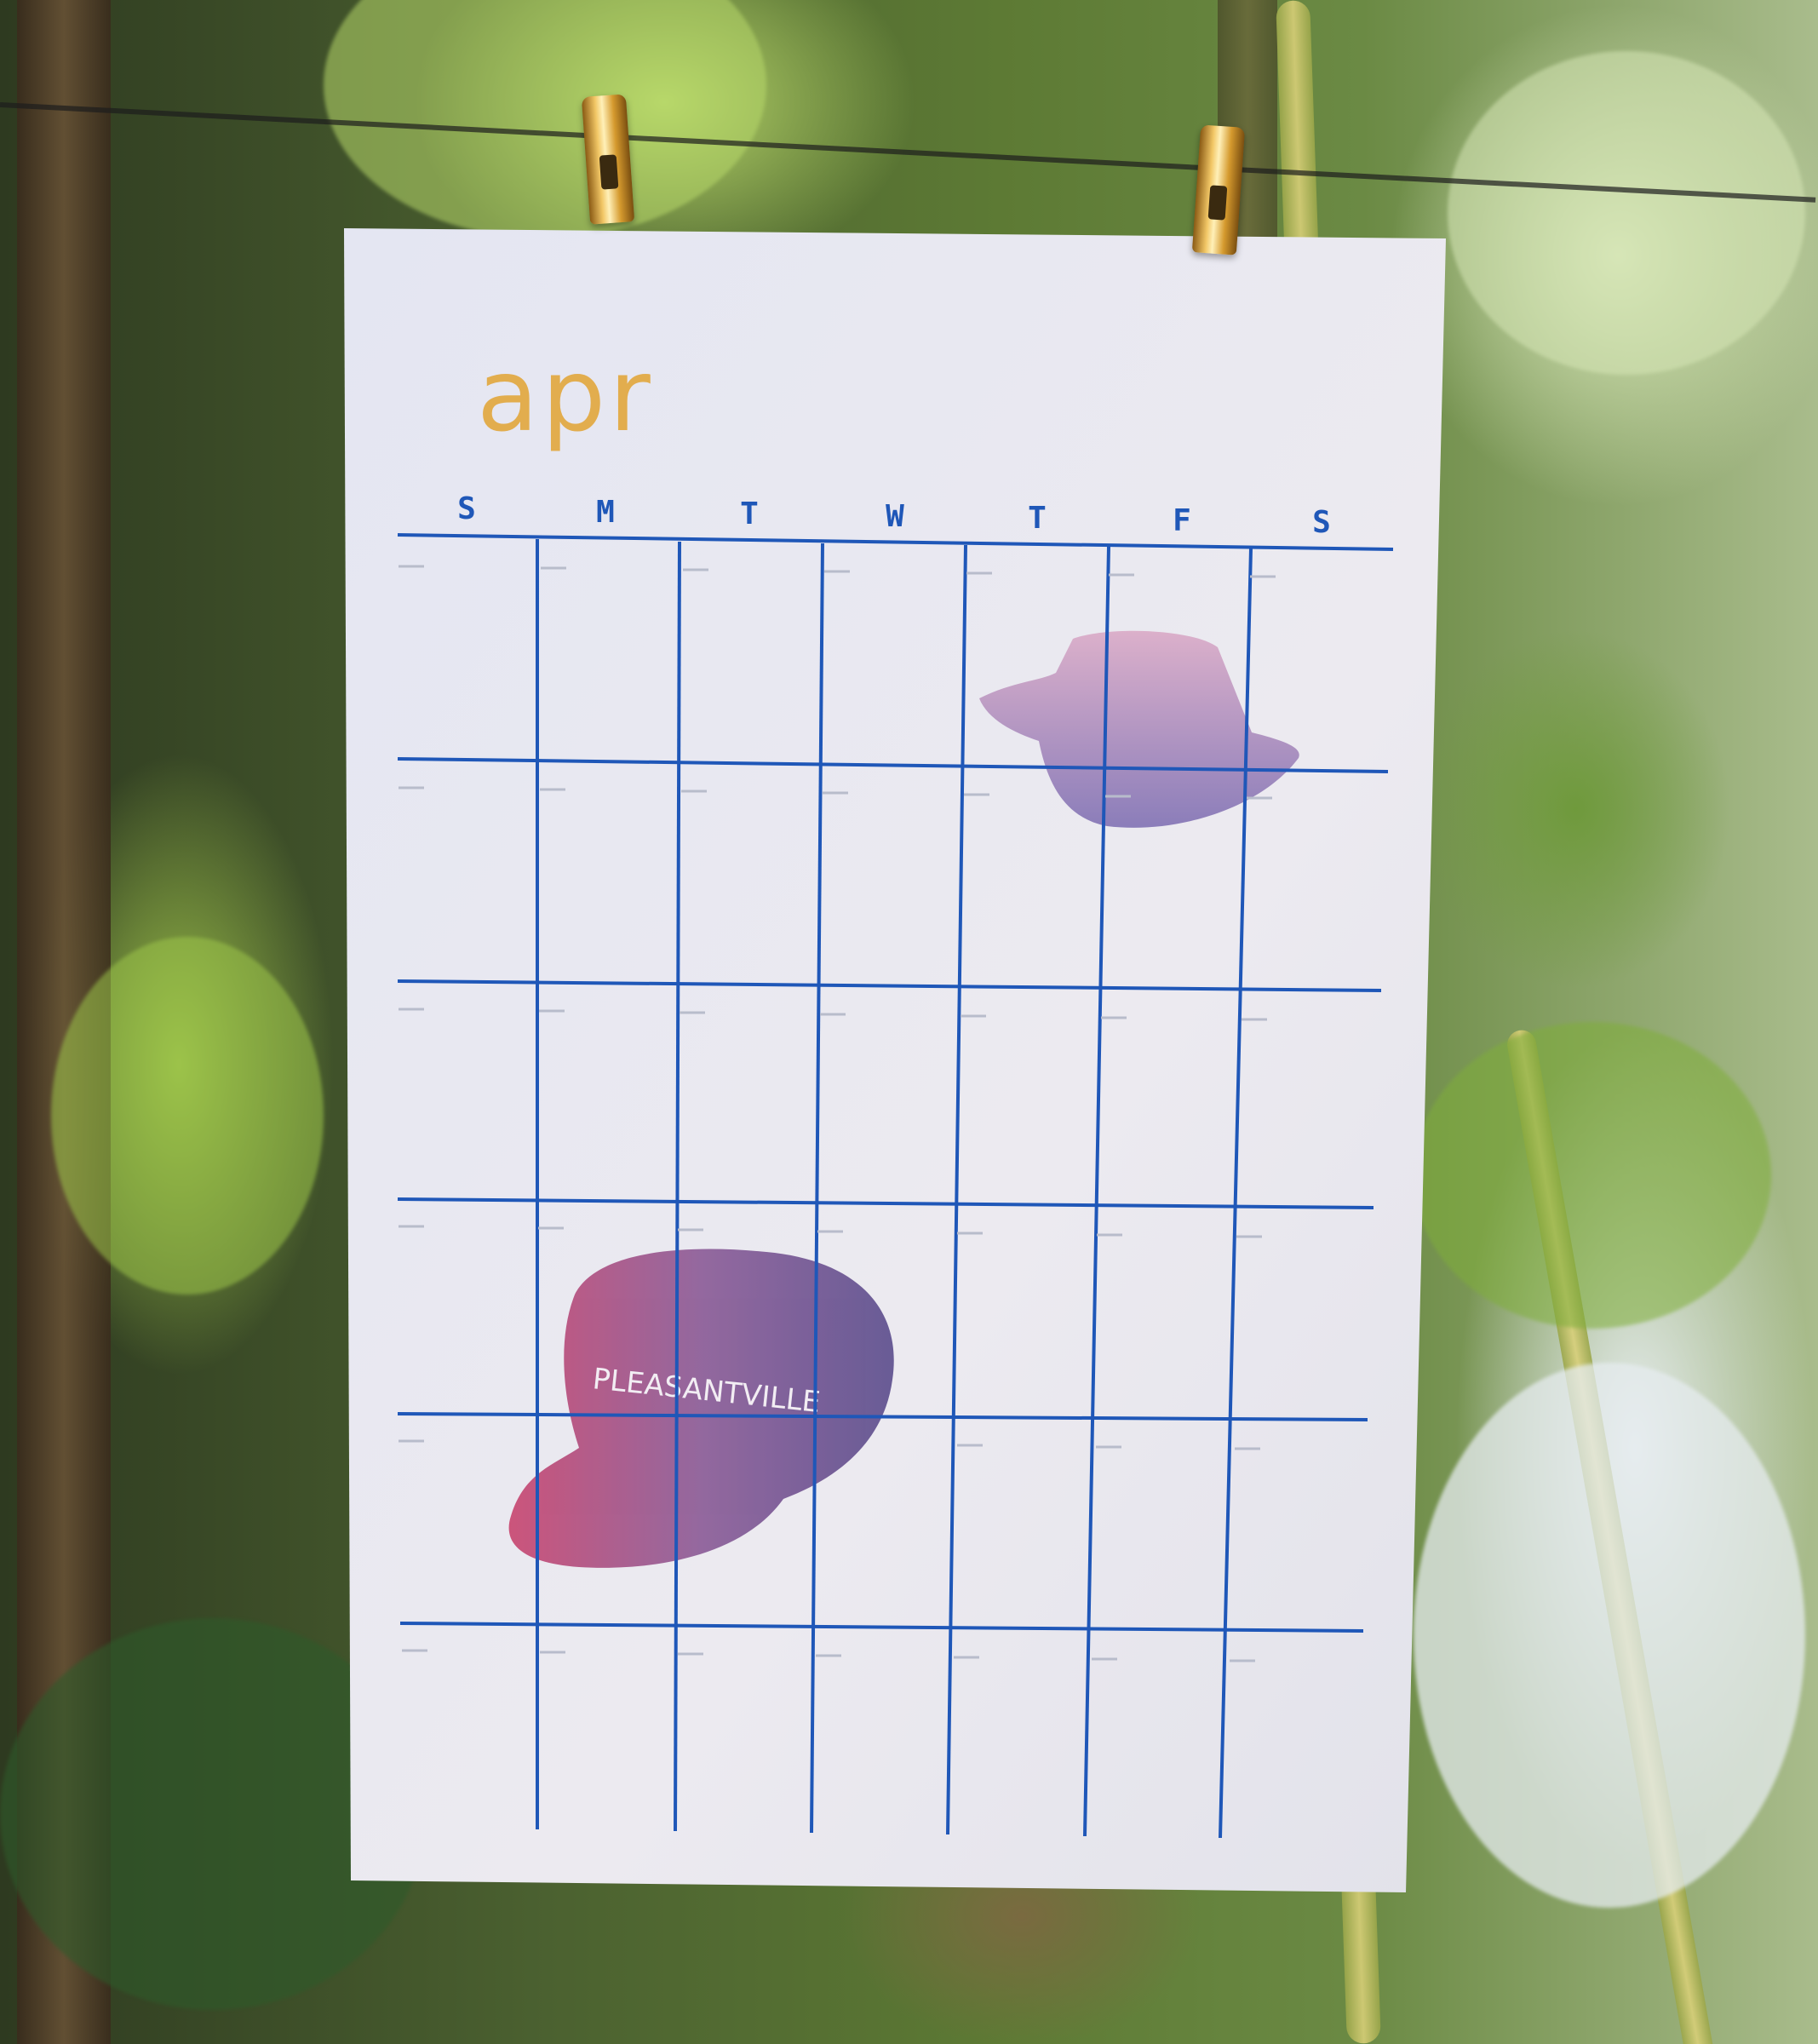  I want to click on weekday-tuesday: T, so click(749, 514).